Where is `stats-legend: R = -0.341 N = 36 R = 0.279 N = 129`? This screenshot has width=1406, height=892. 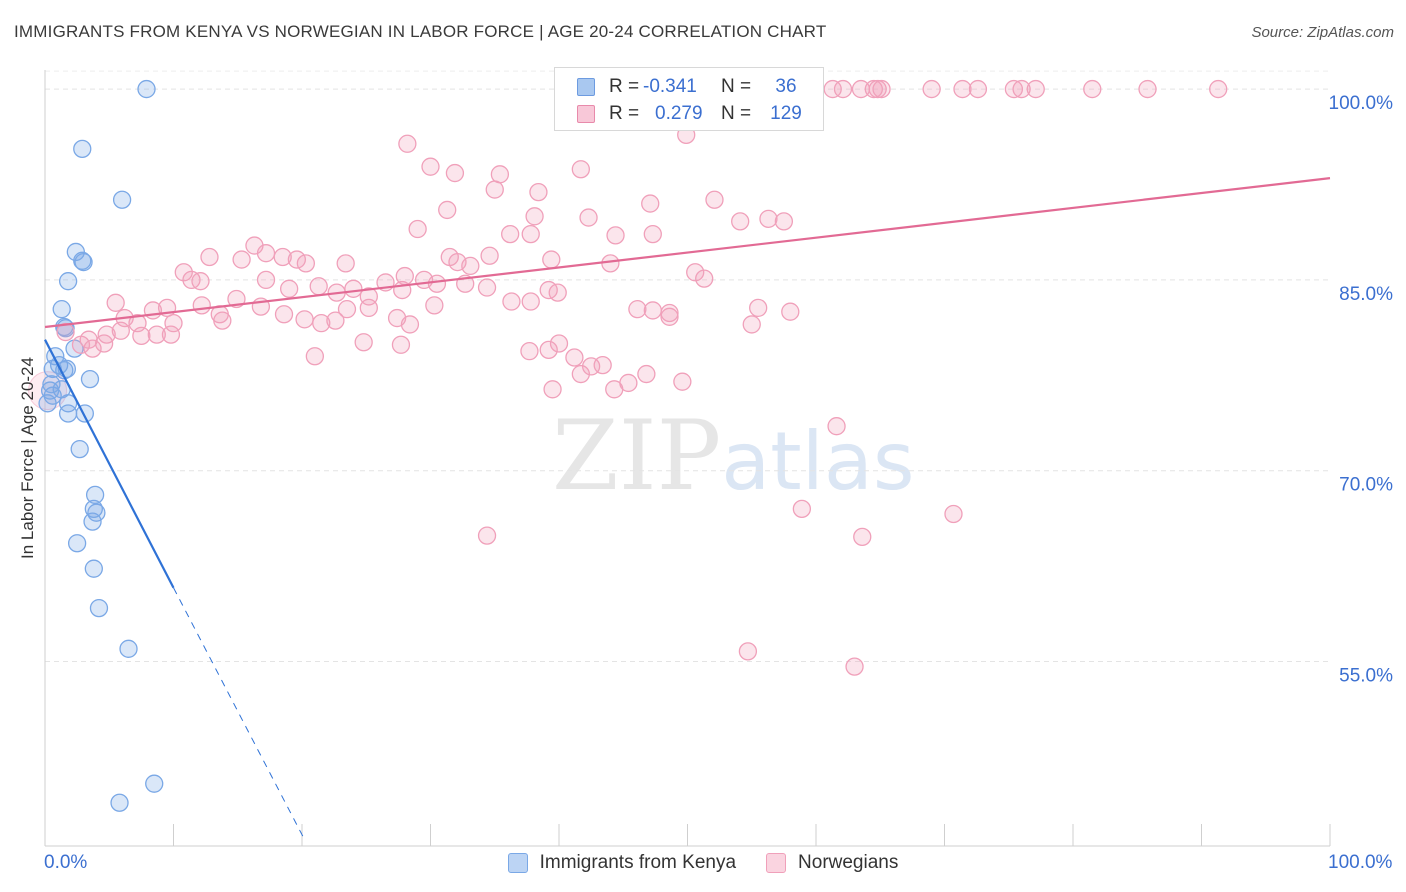
stats-legend: R = -0.341 N = 36 R = 0.279 N = 129 is located at coordinates (689, 99).